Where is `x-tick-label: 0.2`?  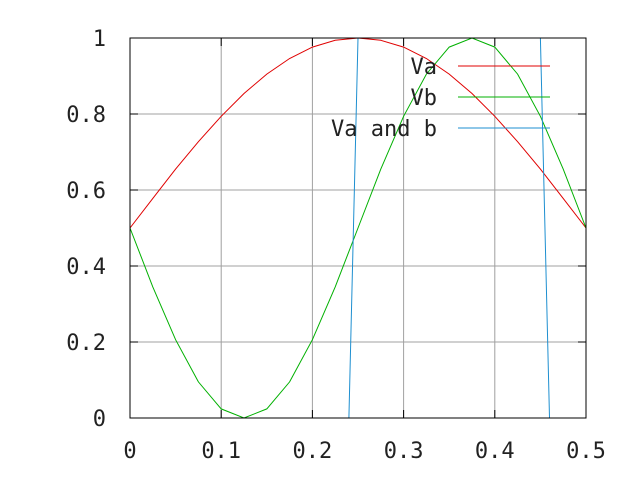 x-tick-label: 0.2 is located at coordinates (313, 451).